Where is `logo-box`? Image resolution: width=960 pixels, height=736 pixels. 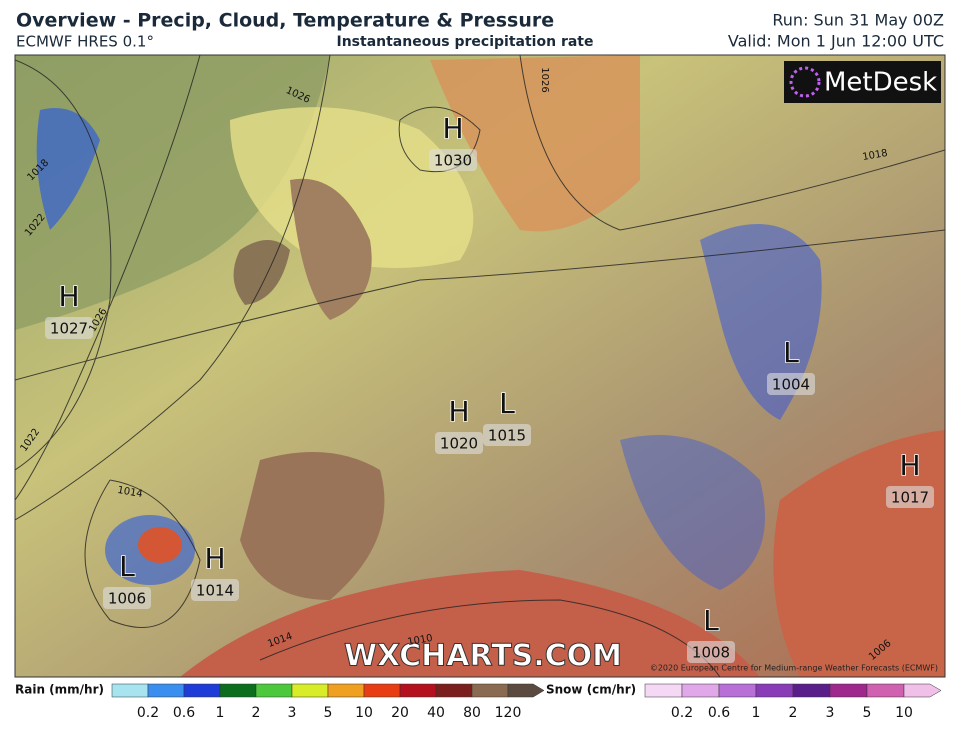 logo-box is located at coordinates (862, 82).